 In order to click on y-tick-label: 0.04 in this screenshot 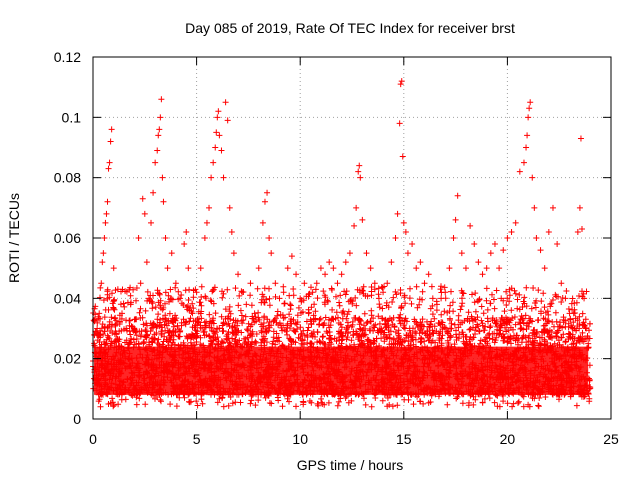, I will do `click(67, 298)`.